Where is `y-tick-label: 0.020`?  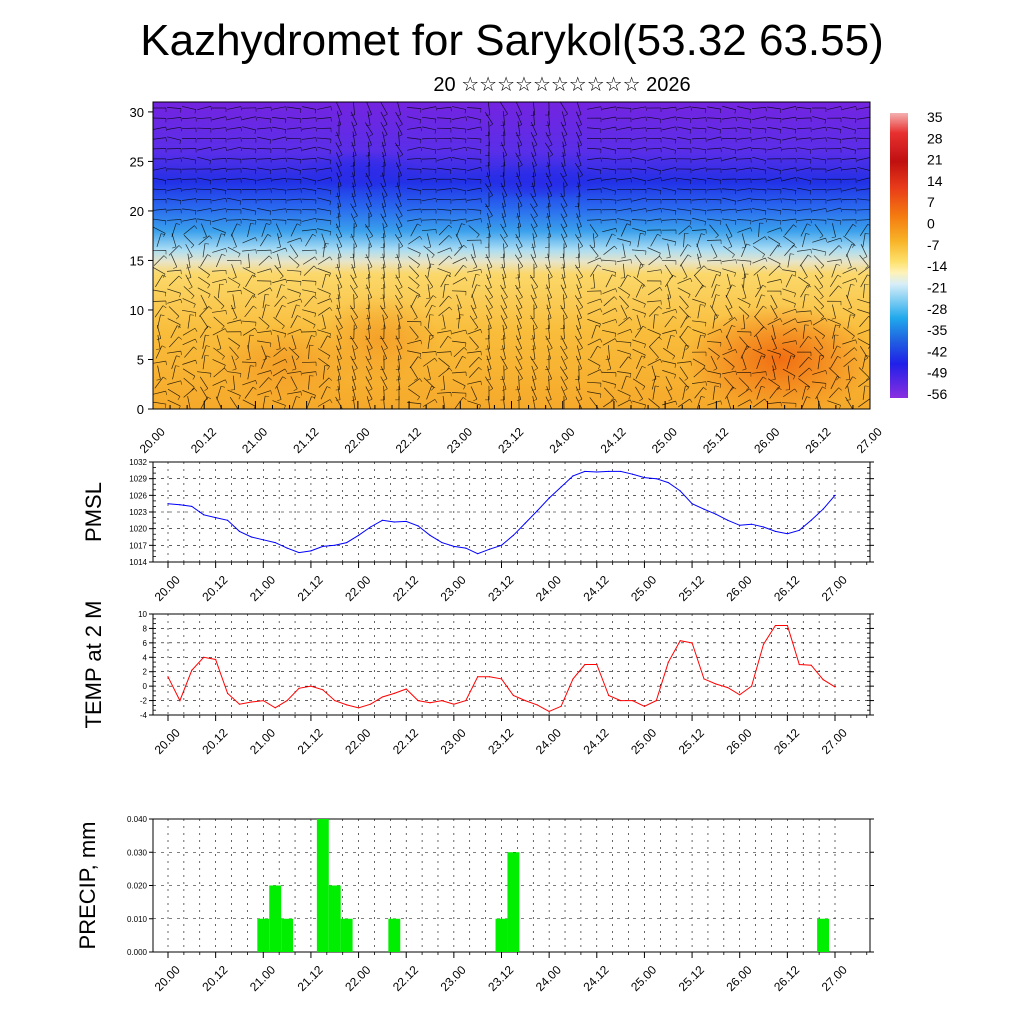
y-tick-label: 0.020 is located at coordinates (137, 886).